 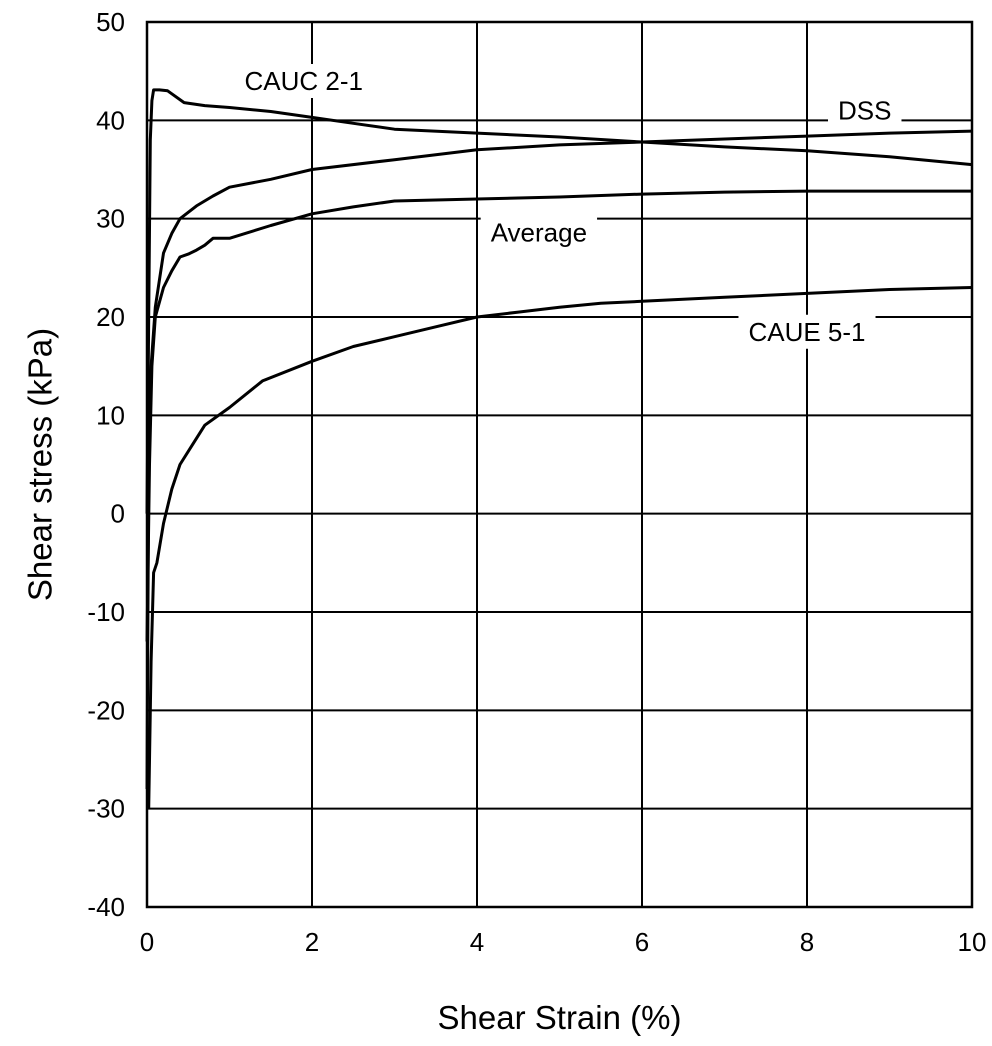 I want to click on series-label: CAUC 2-1, so click(x=304, y=81).